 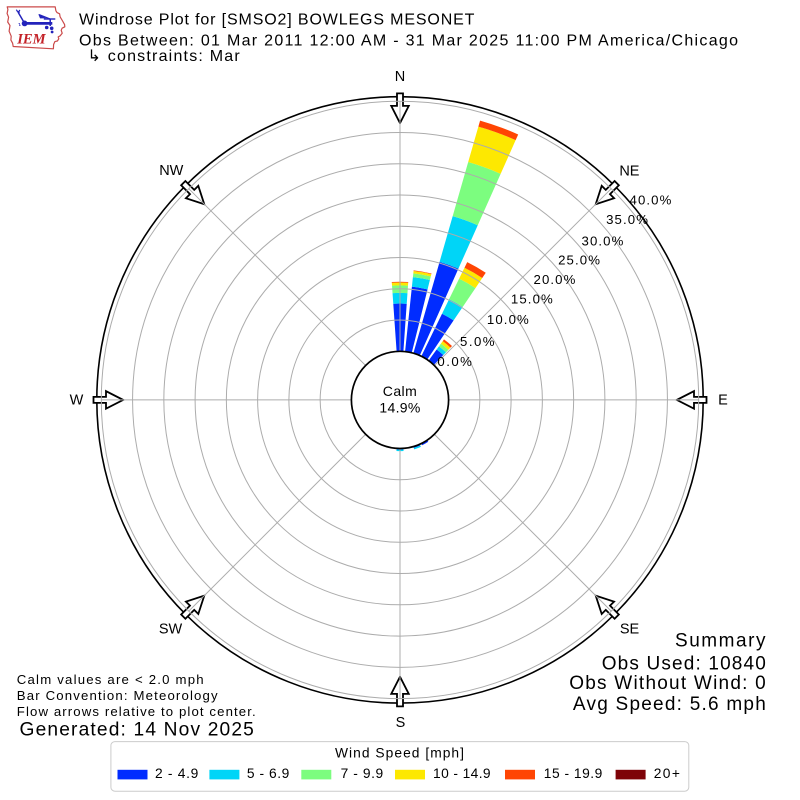 What do you see at coordinates (177, 773) in the screenshot?
I see `svg-text: 2 - 4.9` at bounding box center [177, 773].